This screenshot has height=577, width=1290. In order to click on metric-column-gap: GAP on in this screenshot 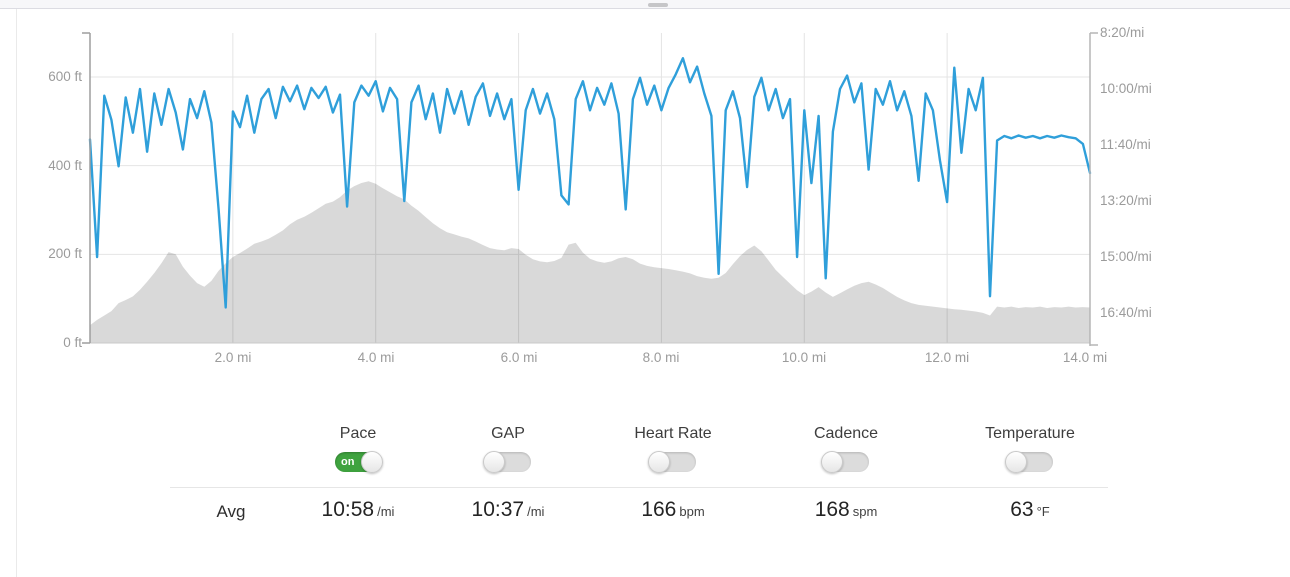, I will do `click(508, 448)`.